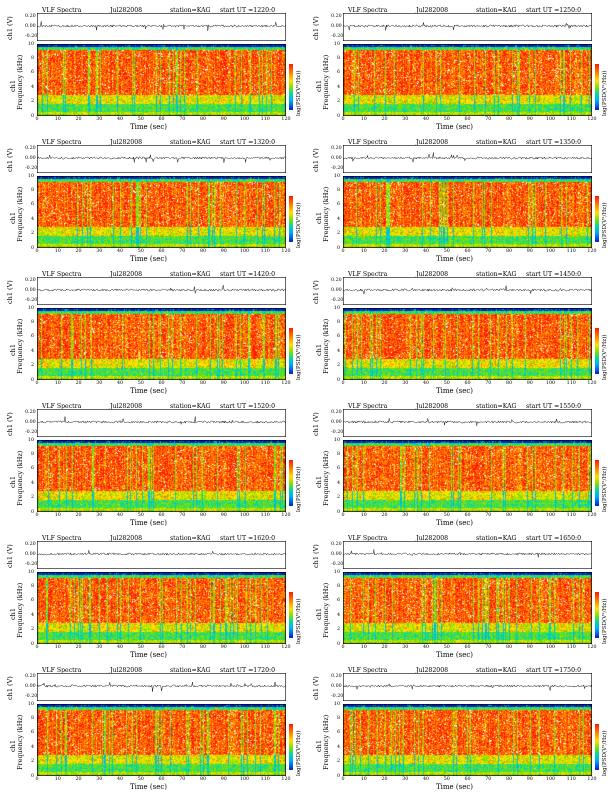  Describe the element at coordinates (426, 383) in the screenshot. I see `time-xtick: 40` at that location.